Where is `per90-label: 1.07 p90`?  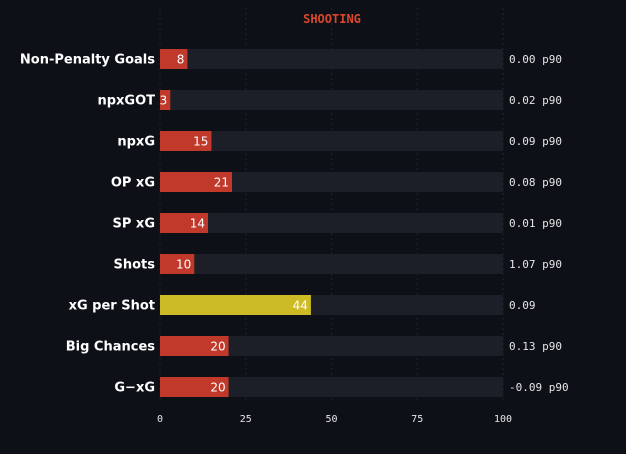
per90-label: 1.07 p90 is located at coordinates (535, 264).